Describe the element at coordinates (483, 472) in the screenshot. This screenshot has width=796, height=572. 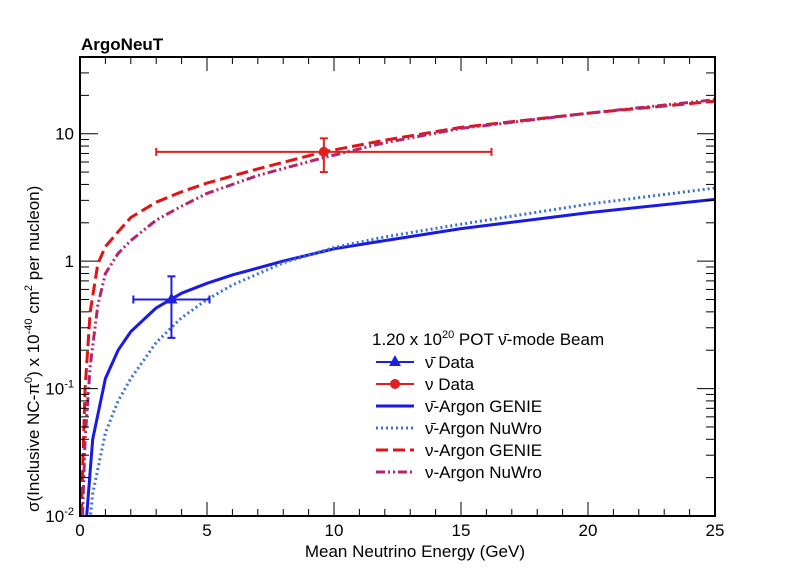
I see `legend-label-nu-nuwro: ν-Argon NuWro` at that location.